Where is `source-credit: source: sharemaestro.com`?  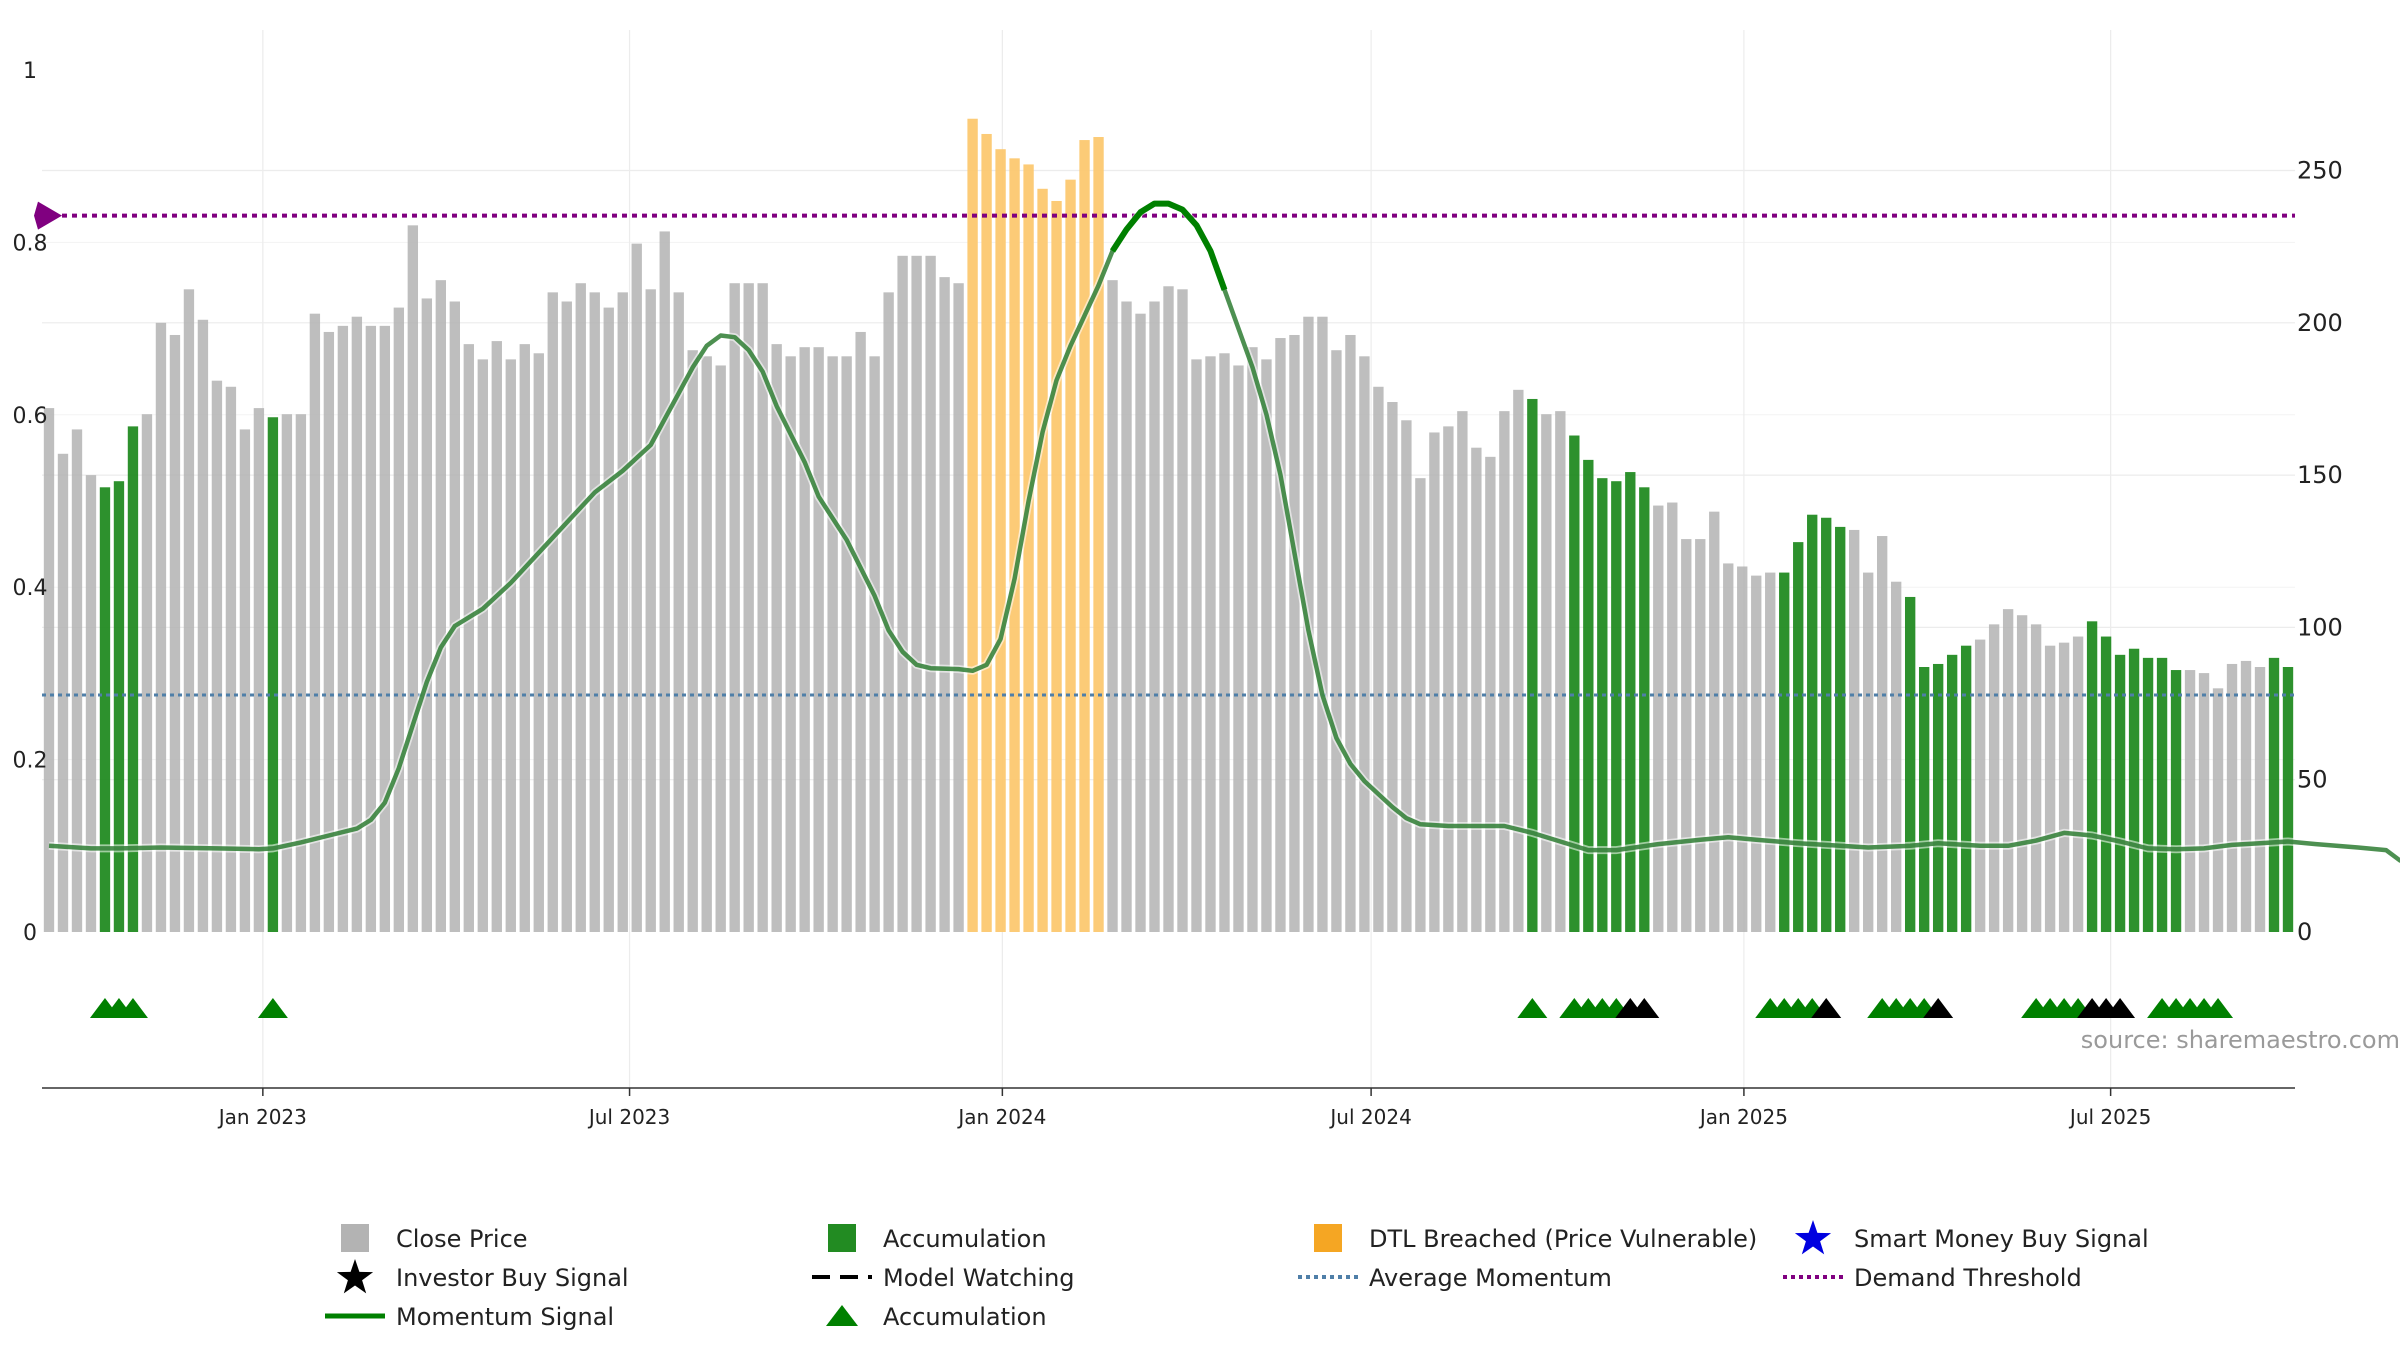 source-credit: source: sharemaestro.com is located at coordinates (2240, 1040).